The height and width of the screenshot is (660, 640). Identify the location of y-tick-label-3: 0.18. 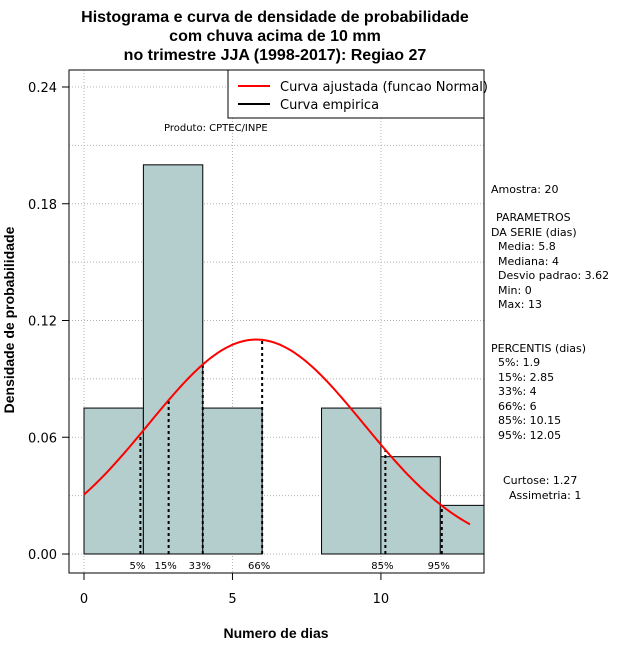
(42, 205).